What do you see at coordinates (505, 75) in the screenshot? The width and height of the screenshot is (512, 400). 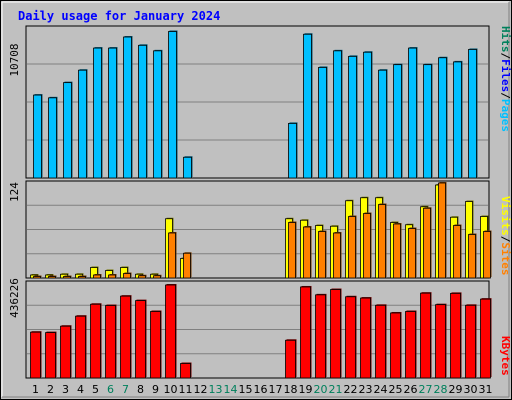 I see `legend-files: Files` at bounding box center [505, 75].